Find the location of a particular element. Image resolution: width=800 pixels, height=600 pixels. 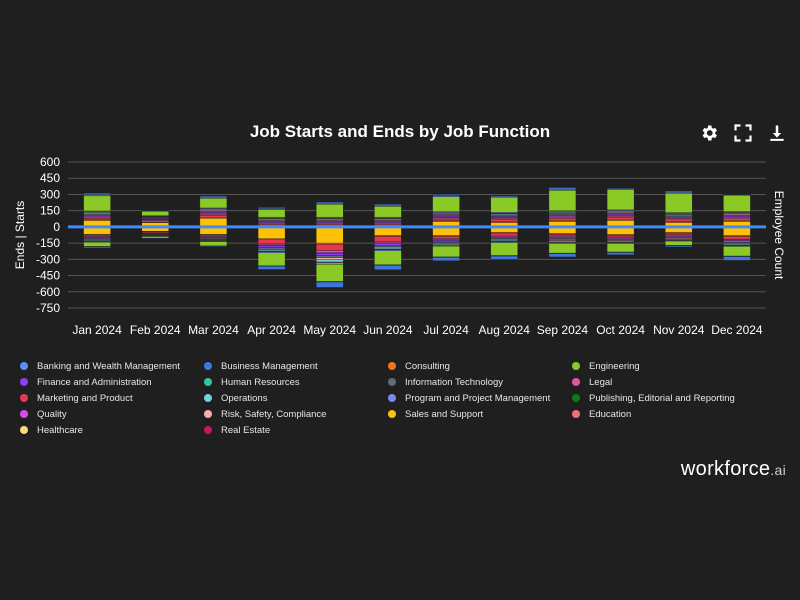

legend-item: Legal is located at coordinates (664, 382).